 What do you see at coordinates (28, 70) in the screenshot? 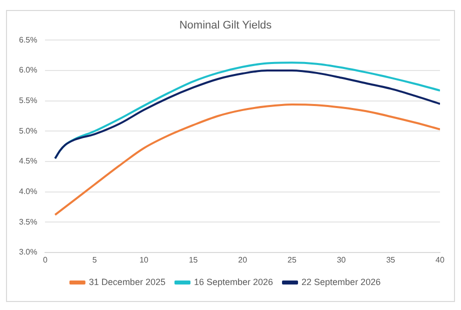
I see `y-tick-label: 6.0%` at bounding box center [28, 70].